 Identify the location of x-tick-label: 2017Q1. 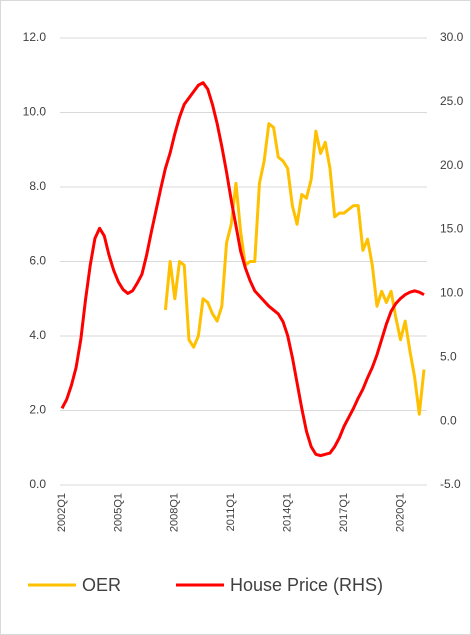
(344, 512).